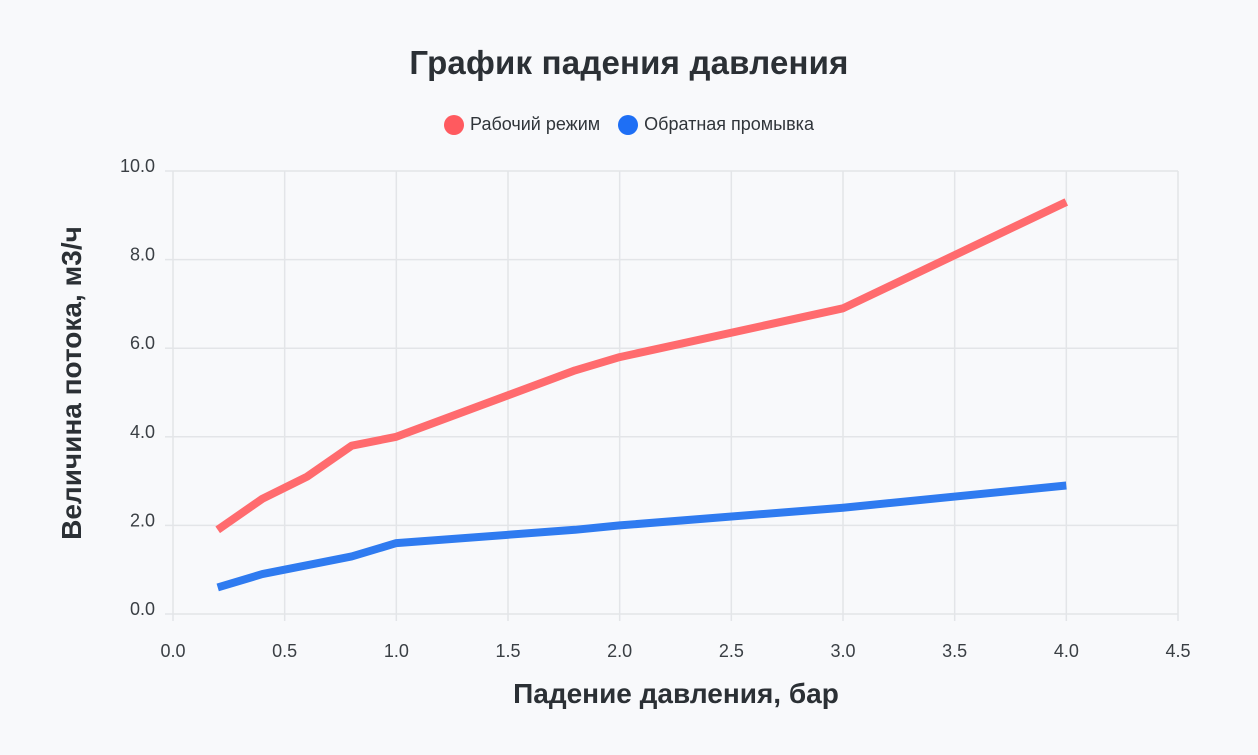  Describe the element at coordinates (1066, 651) in the screenshot. I see `x-tick-label: 4.0` at that location.